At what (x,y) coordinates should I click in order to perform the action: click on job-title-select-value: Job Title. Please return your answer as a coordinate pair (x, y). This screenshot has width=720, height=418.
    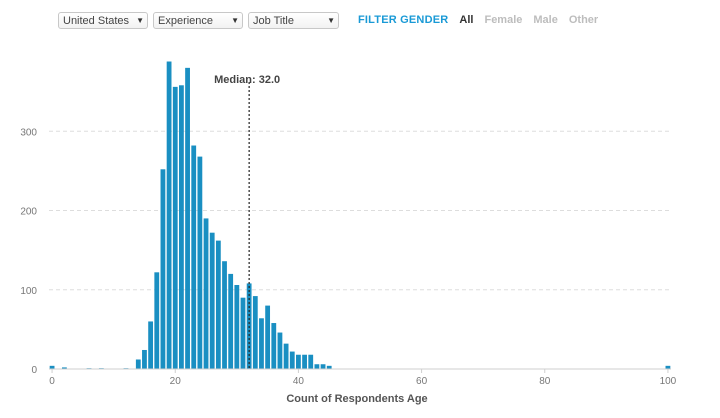
    Looking at the image, I should click on (273, 20).